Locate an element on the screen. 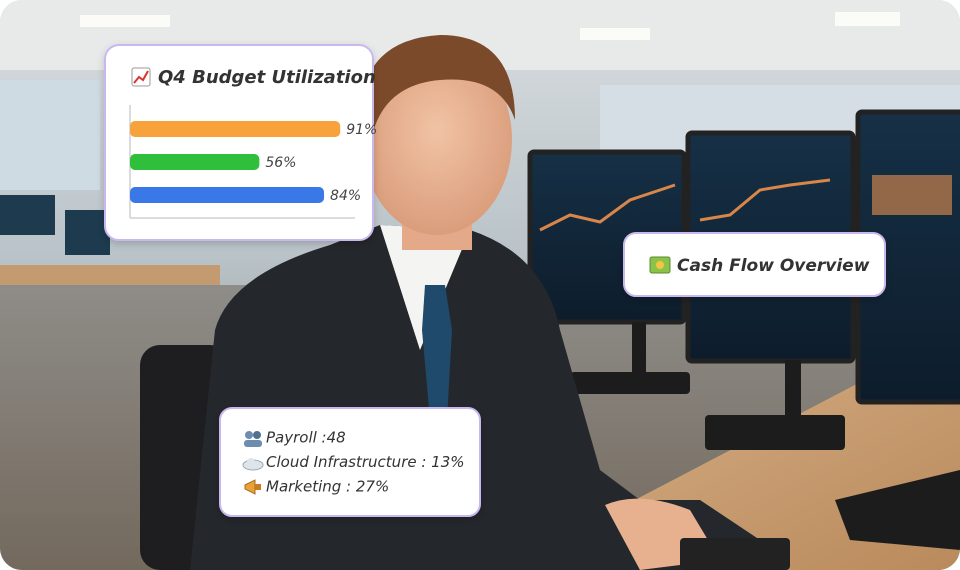 The height and width of the screenshot is (570, 960). budget-bars: 91% 56% 84% is located at coordinates (253, 162).